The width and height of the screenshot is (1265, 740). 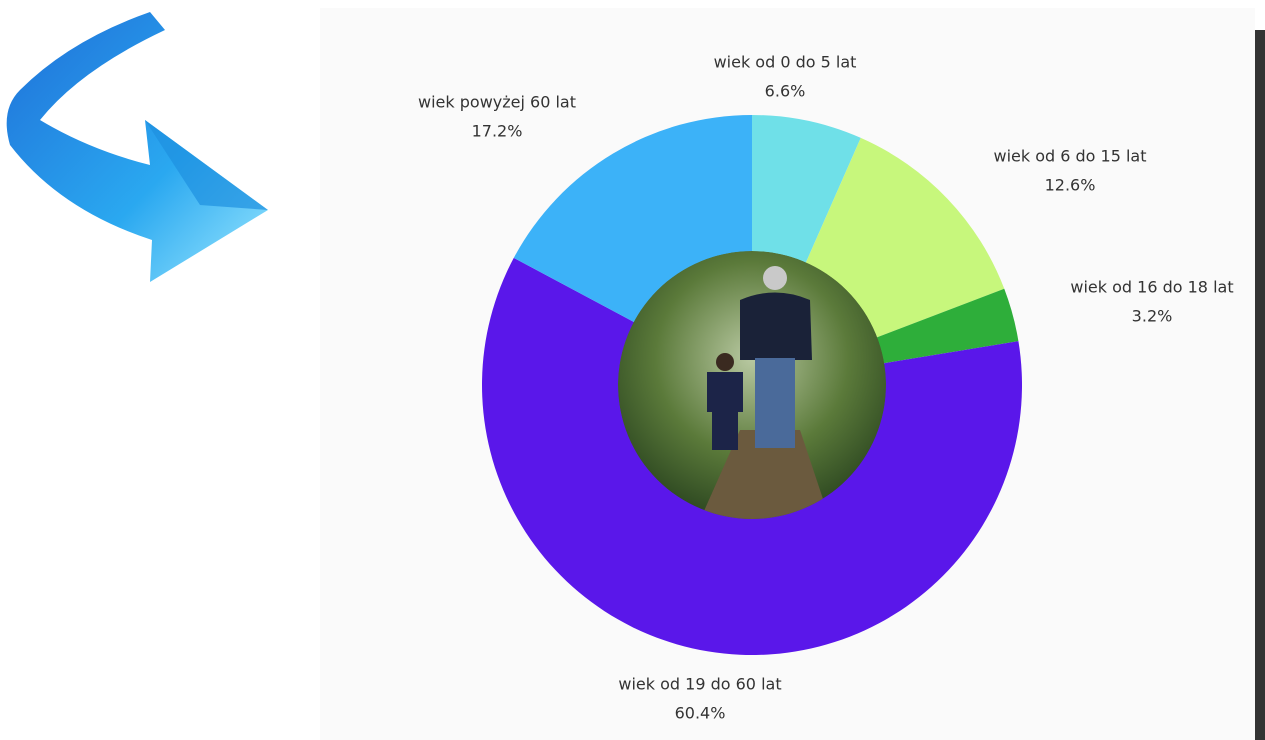 What do you see at coordinates (1260, 385) in the screenshot?
I see `panel-shadow` at bounding box center [1260, 385].